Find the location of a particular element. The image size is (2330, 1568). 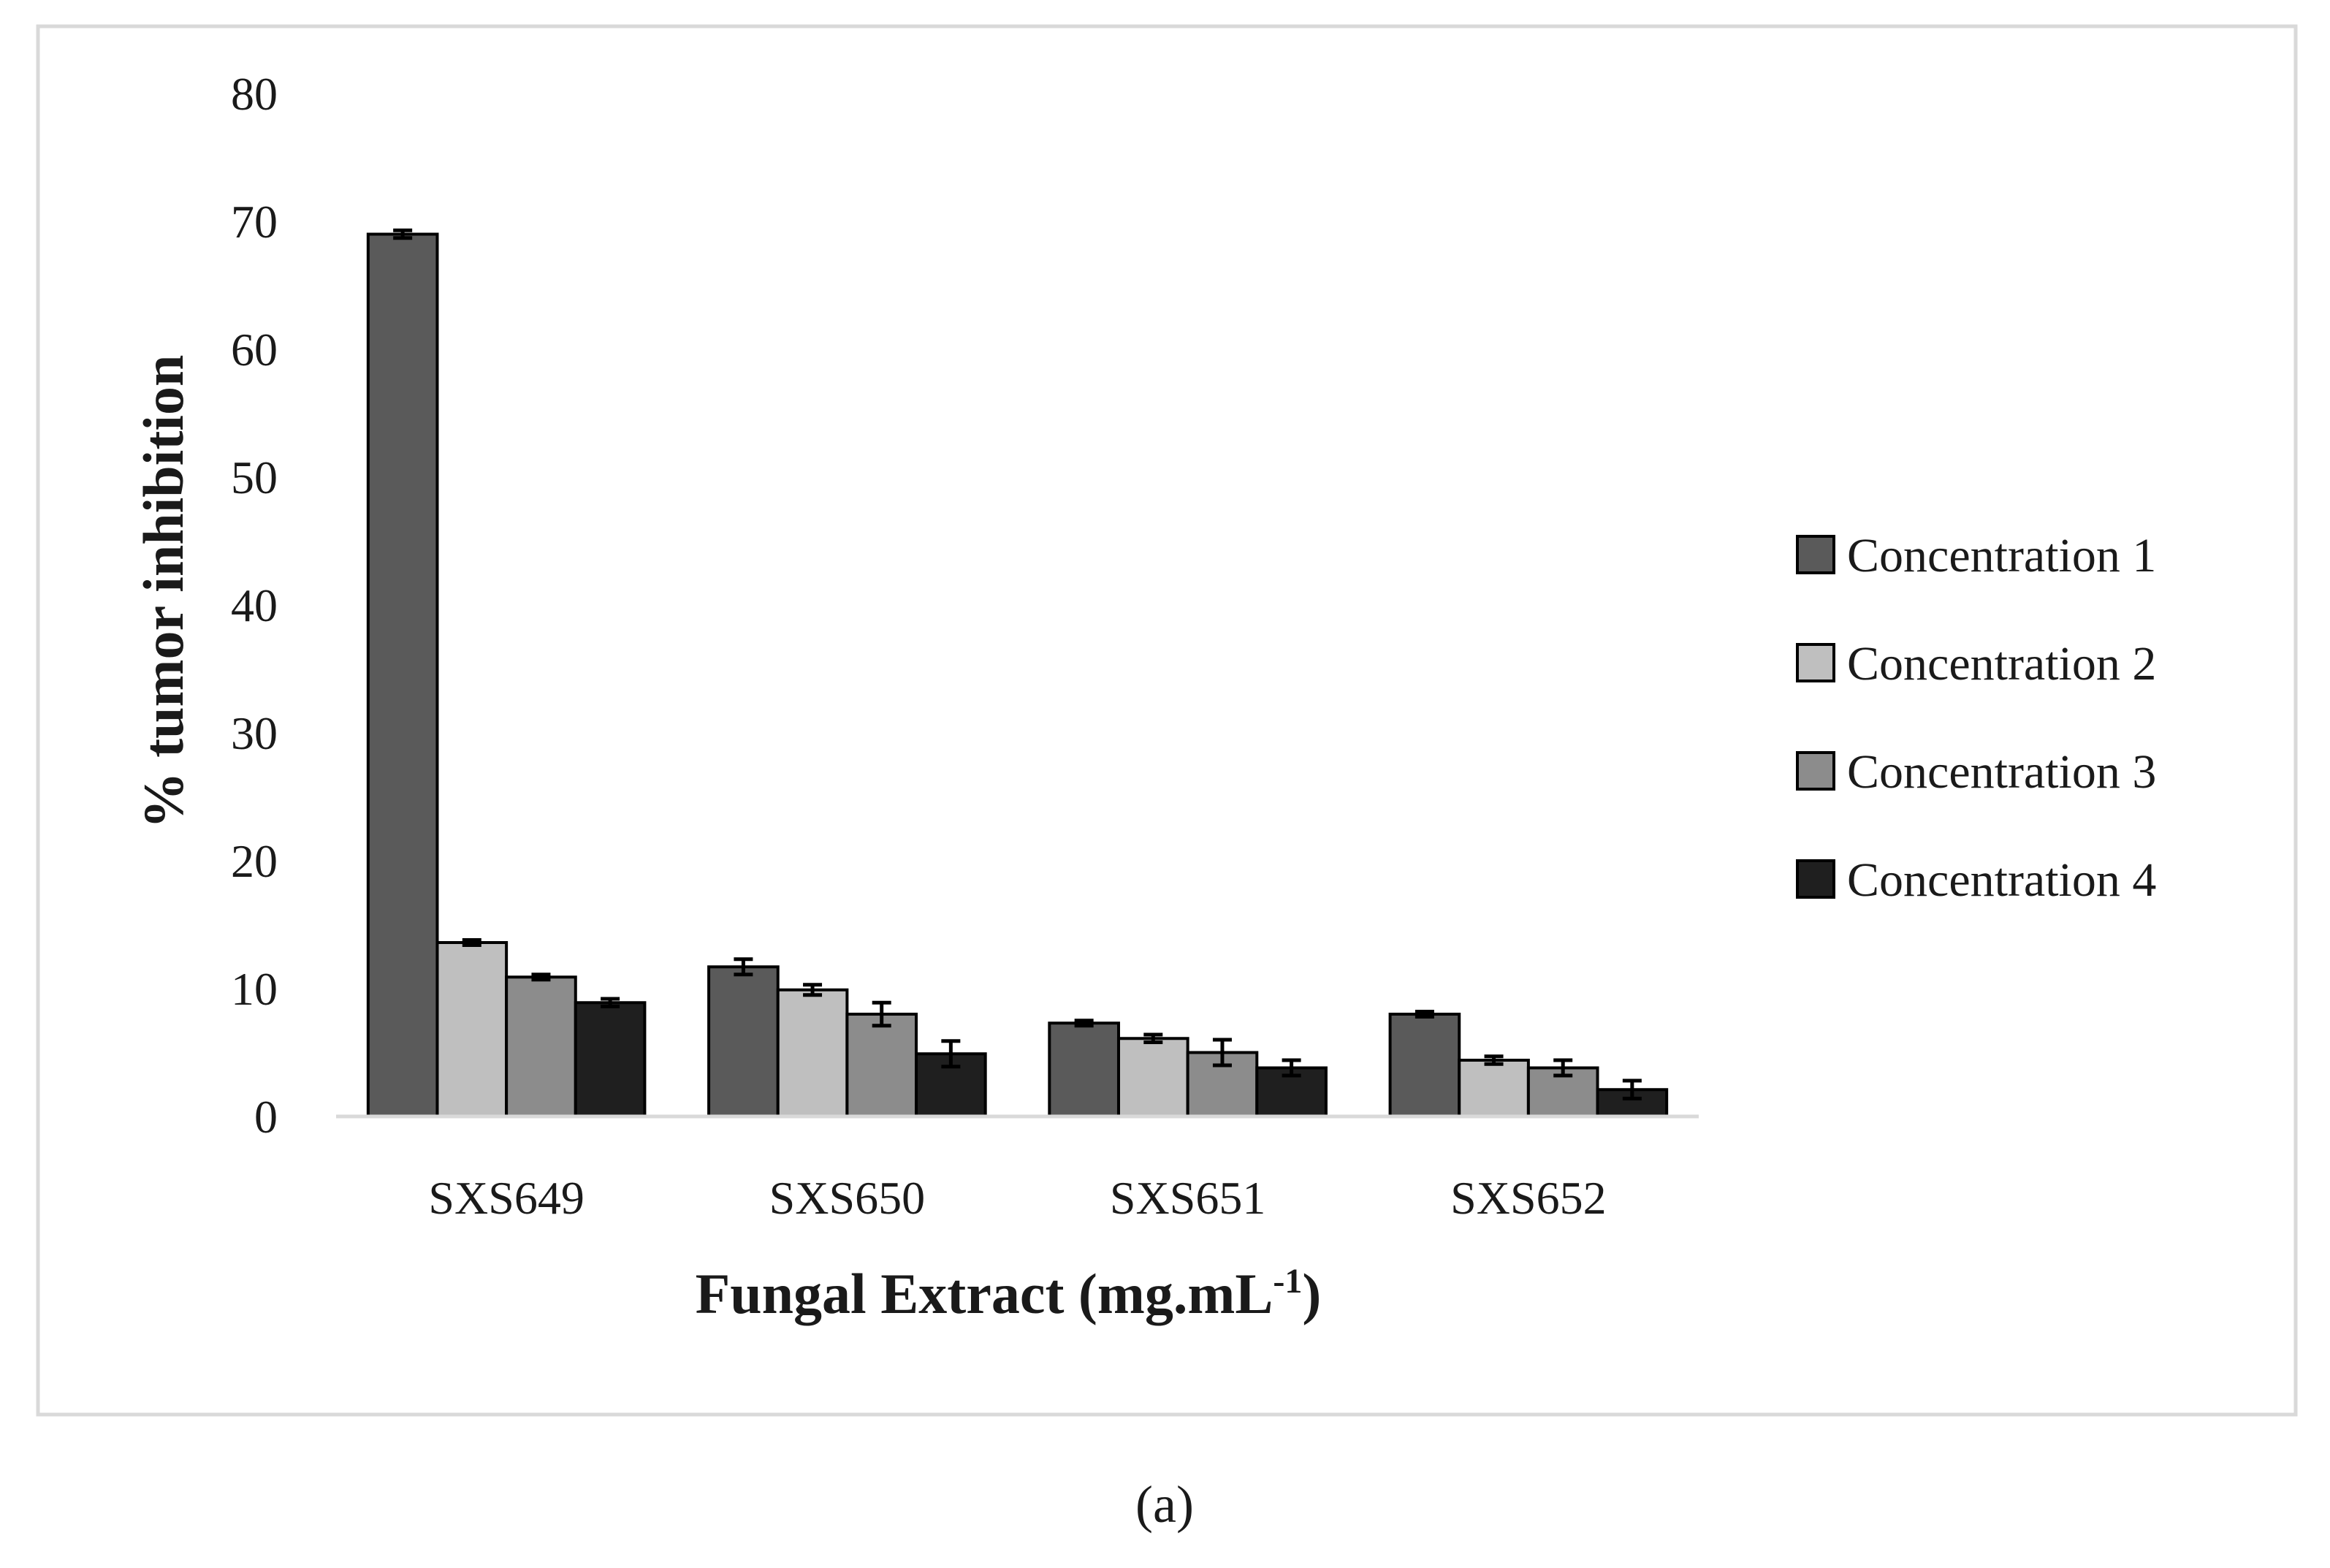

legend-label: Concentration 4 is located at coordinates (2002, 880).